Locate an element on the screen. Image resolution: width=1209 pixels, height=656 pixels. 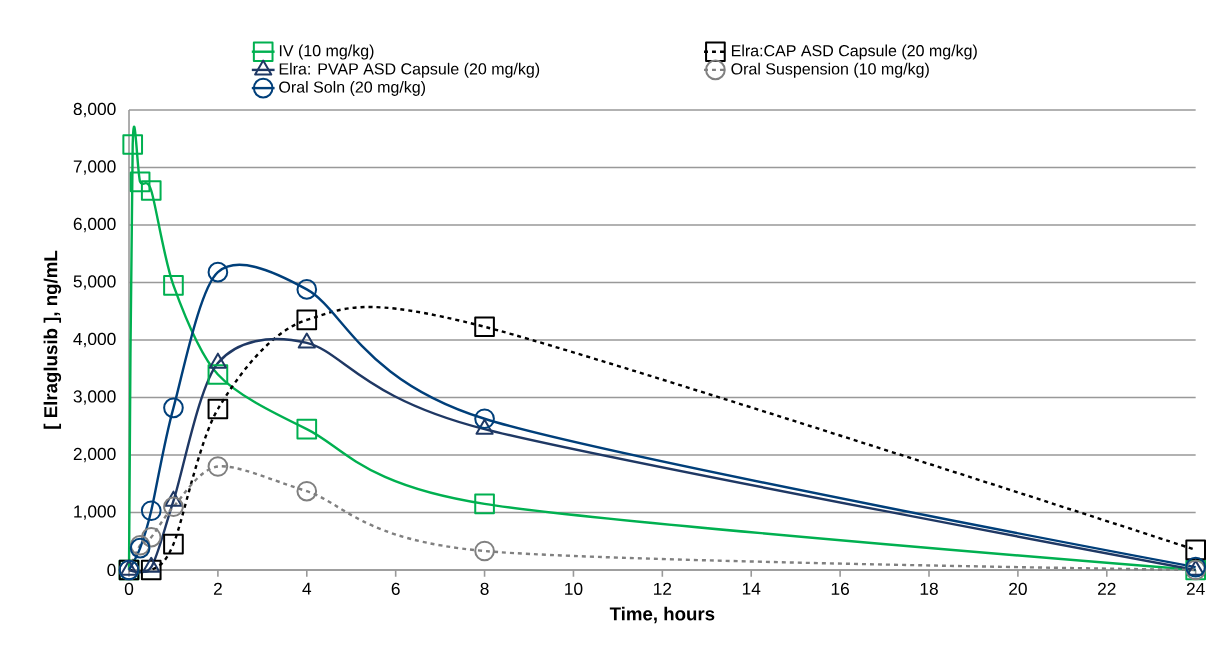
x-tick-label: 2 is located at coordinates (217, 588).